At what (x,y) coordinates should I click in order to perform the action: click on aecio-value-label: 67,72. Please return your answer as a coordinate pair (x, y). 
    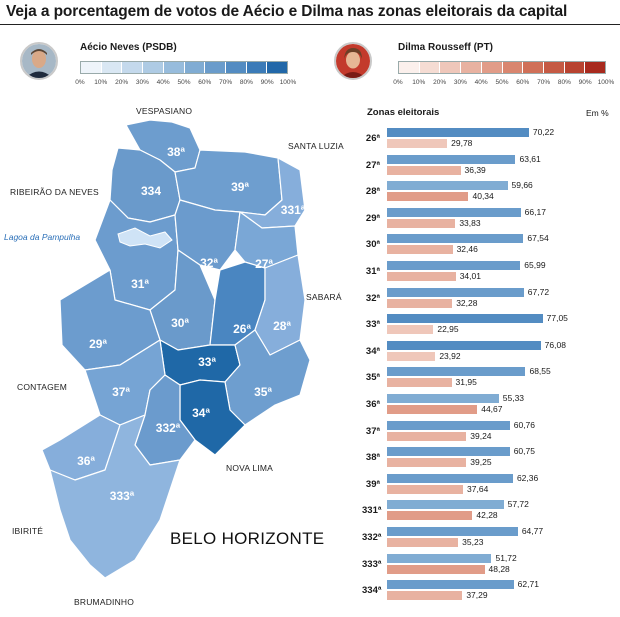
    Looking at the image, I should click on (538, 291).